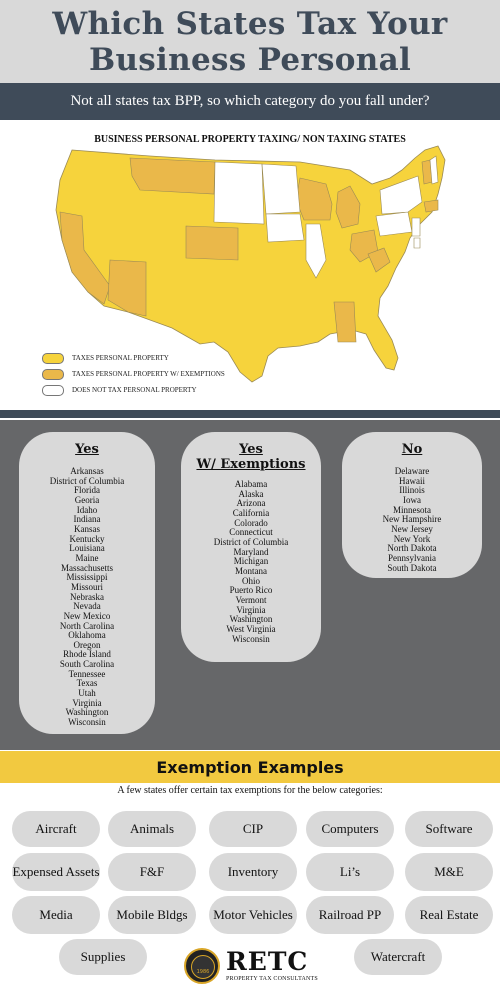 The width and height of the screenshot is (500, 988). Describe the element at coordinates (417, 243) in the screenshot. I see `state-delaware` at that location.